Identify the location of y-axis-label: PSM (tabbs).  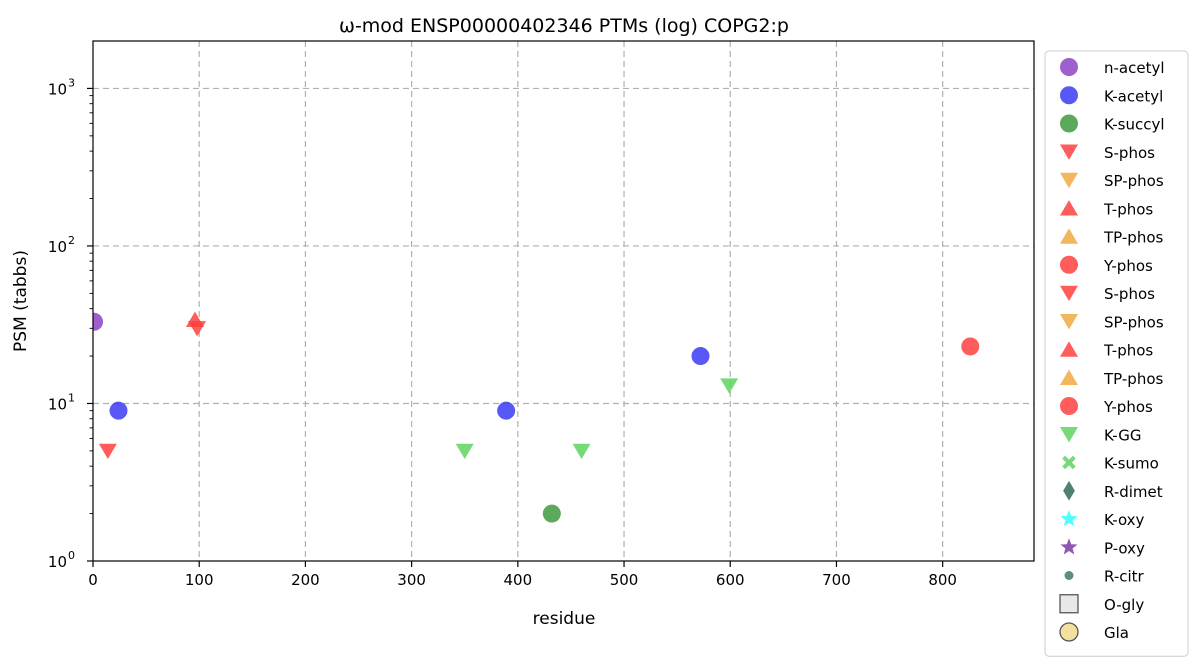
(21, 301).